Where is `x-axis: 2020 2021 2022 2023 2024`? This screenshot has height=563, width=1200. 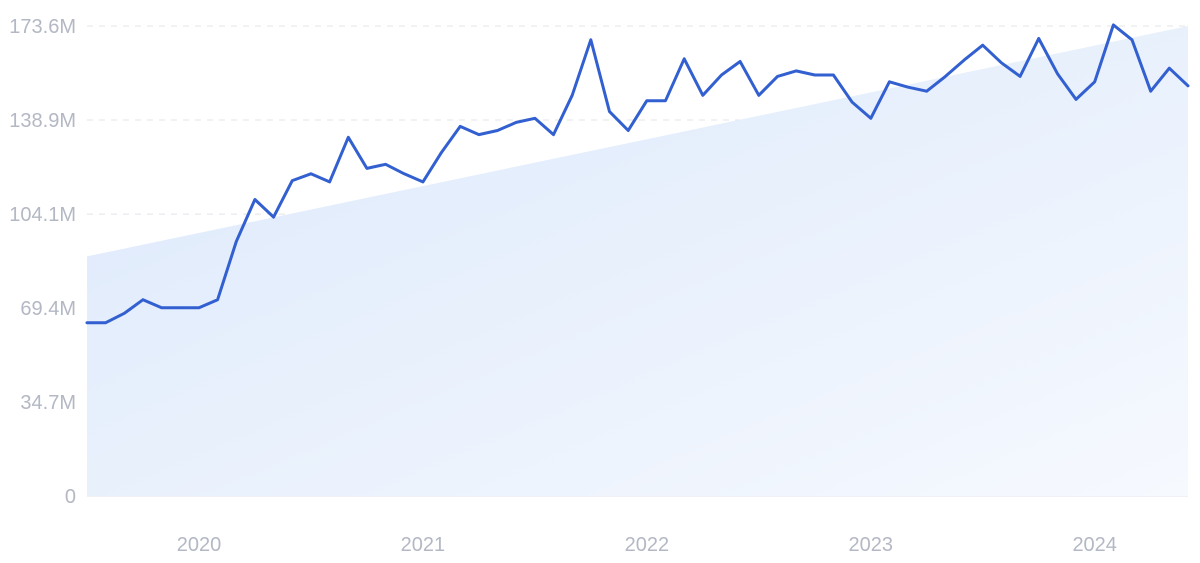
x-axis: 2020 2021 2022 2023 2024 is located at coordinates (647, 545).